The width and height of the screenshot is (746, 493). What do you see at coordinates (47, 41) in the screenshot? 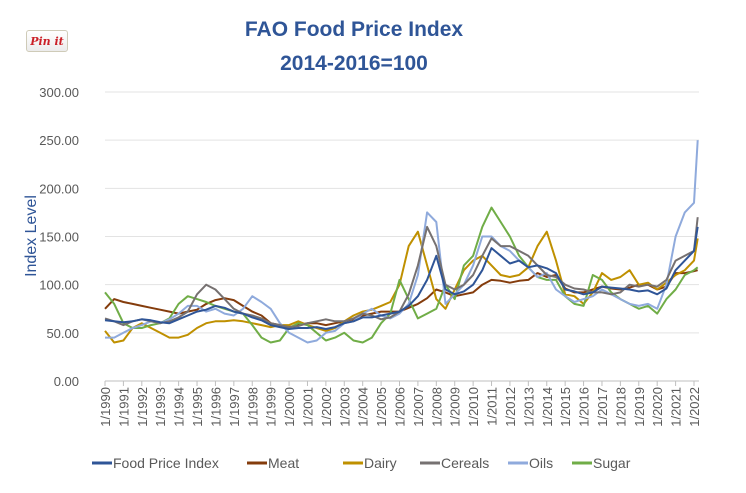
I see `pin-it-button: Pin it` at bounding box center [47, 41].